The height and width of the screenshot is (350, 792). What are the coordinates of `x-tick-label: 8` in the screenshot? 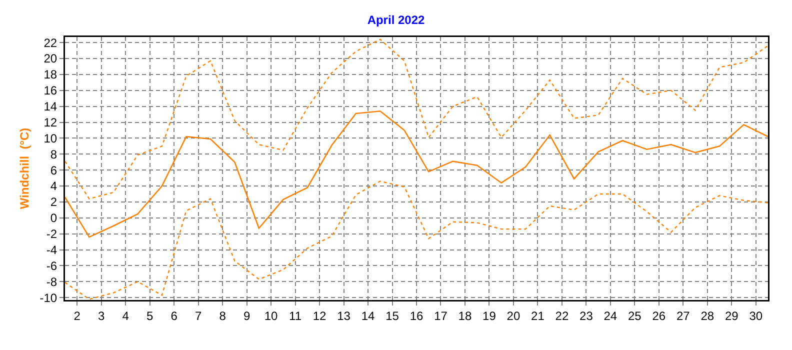 It's located at (222, 315).